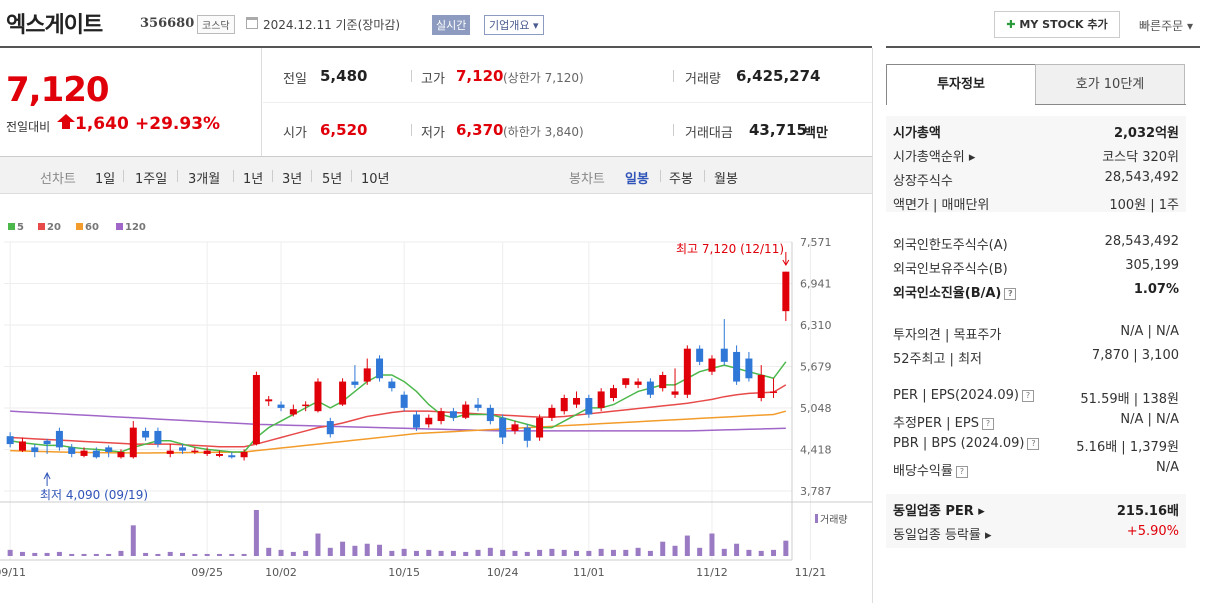  What do you see at coordinates (1156, 289) in the screenshot?
I see `info-value: 1.07%` at bounding box center [1156, 289].